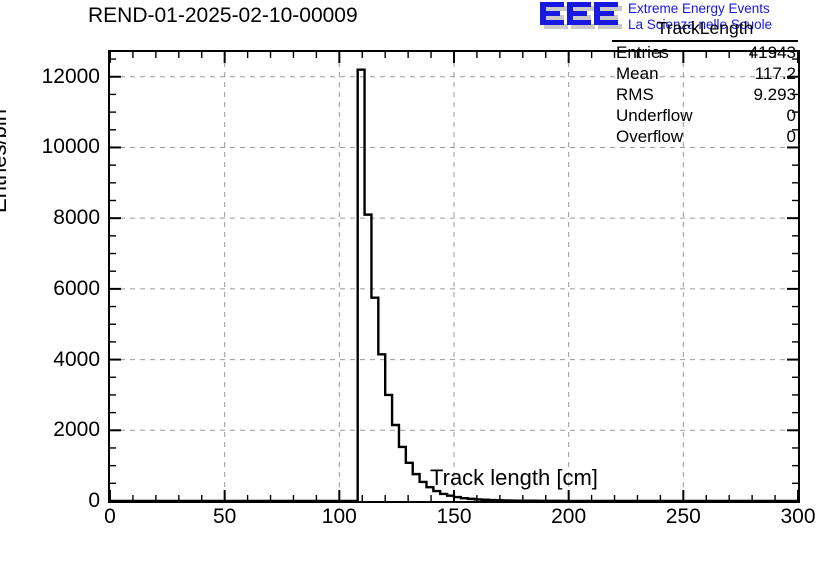 The width and height of the screenshot is (836, 572). What do you see at coordinates (76, 218) in the screenshot?
I see `y-tick-label: 8000` at bounding box center [76, 218].